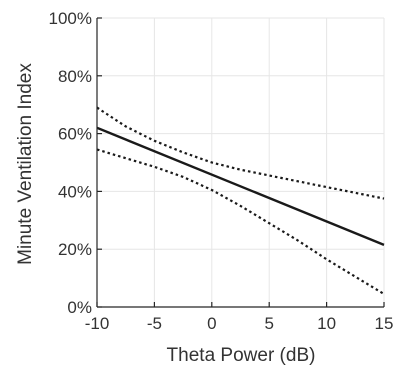  I want to click on x-tick-label: 15, so click(384, 323).